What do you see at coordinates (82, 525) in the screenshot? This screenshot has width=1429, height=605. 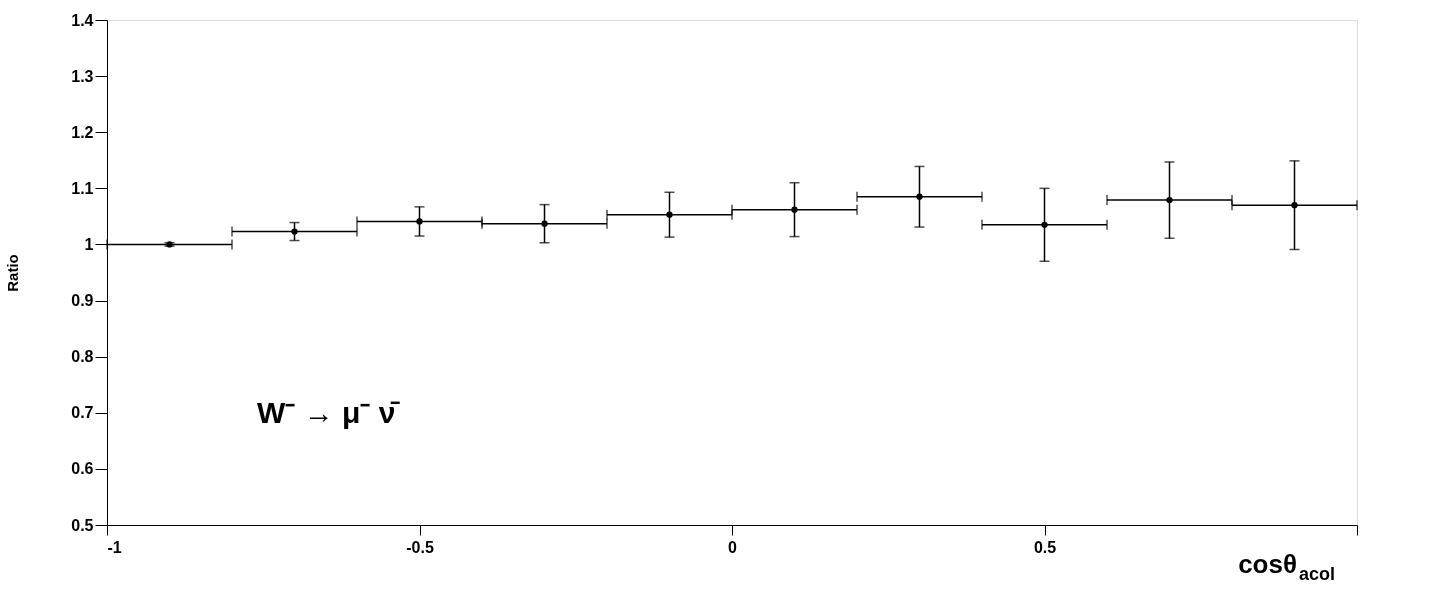 I see `y-tick-label: 0.5` at bounding box center [82, 525].